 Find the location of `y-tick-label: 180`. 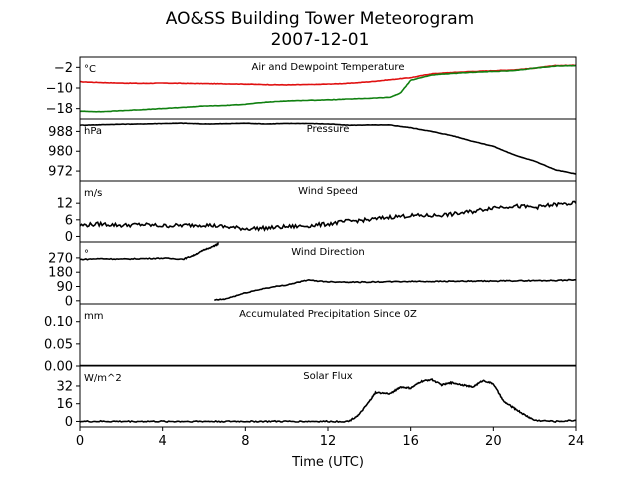

y-tick-label: 180 is located at coordinates (60, 273).